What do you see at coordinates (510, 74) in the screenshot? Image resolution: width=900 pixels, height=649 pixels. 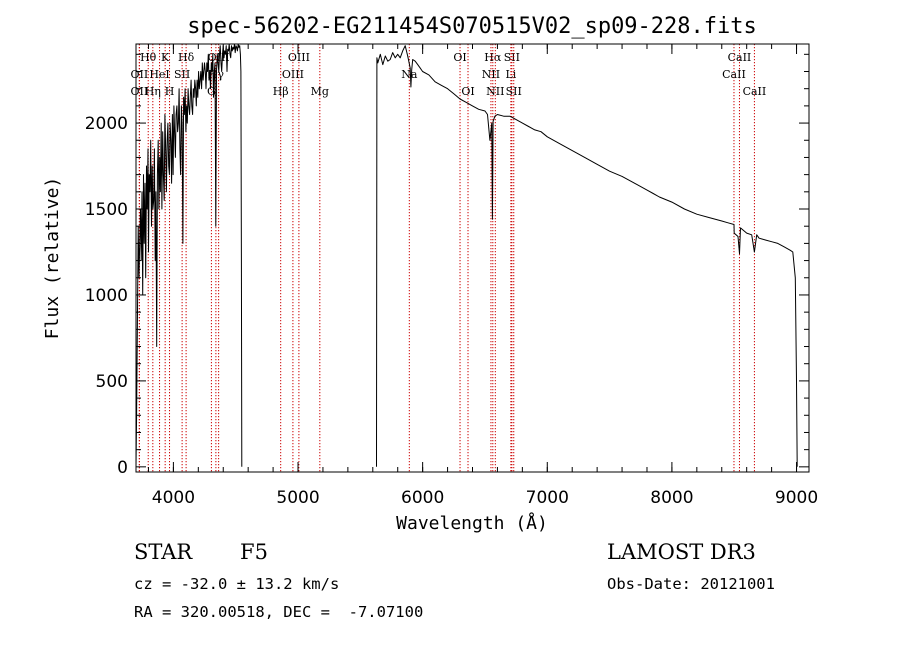 I see `marker-label-22: Li` at bounding box center [510, 74].